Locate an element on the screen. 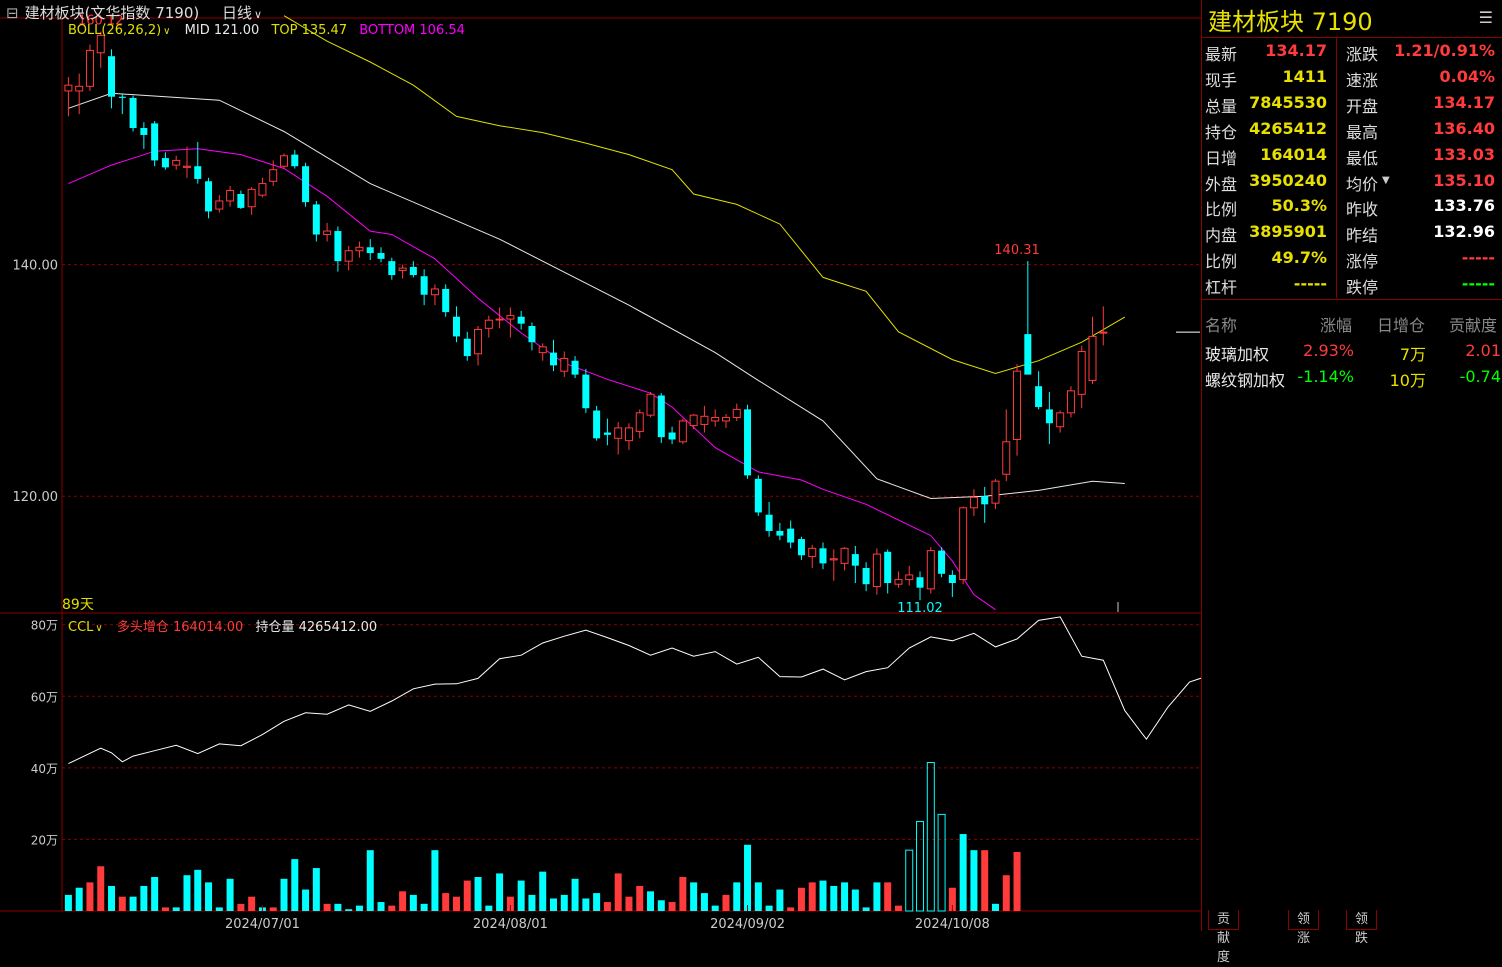  quote-label: 涨停 is located at coordinates (1362, 262).